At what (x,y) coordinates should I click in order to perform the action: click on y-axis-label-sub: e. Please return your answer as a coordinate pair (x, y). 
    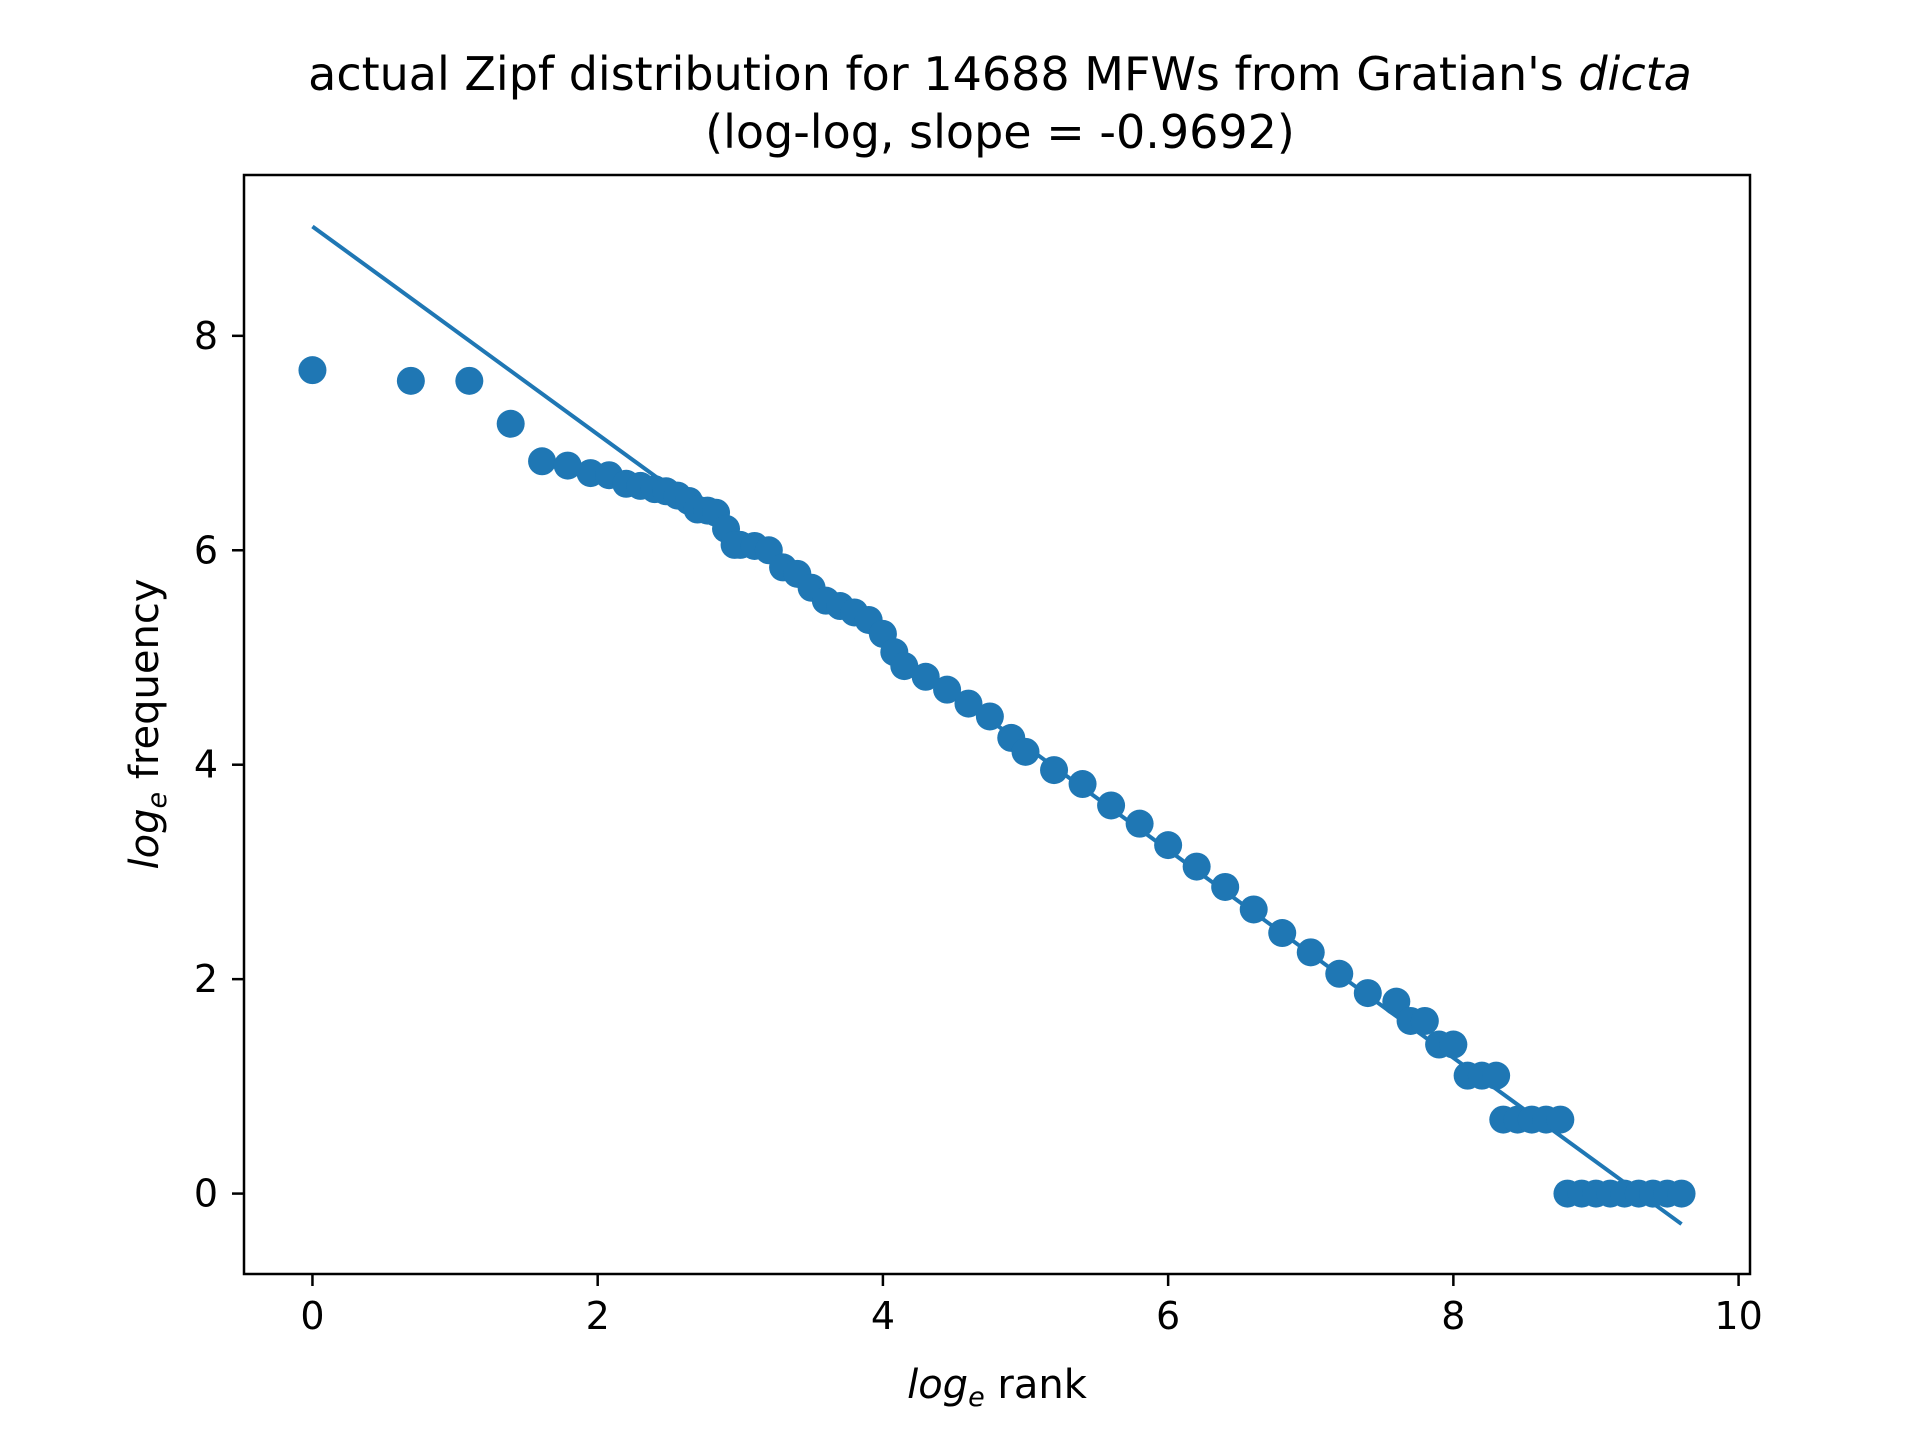
    Looking at the image, I should click on (157, 800).